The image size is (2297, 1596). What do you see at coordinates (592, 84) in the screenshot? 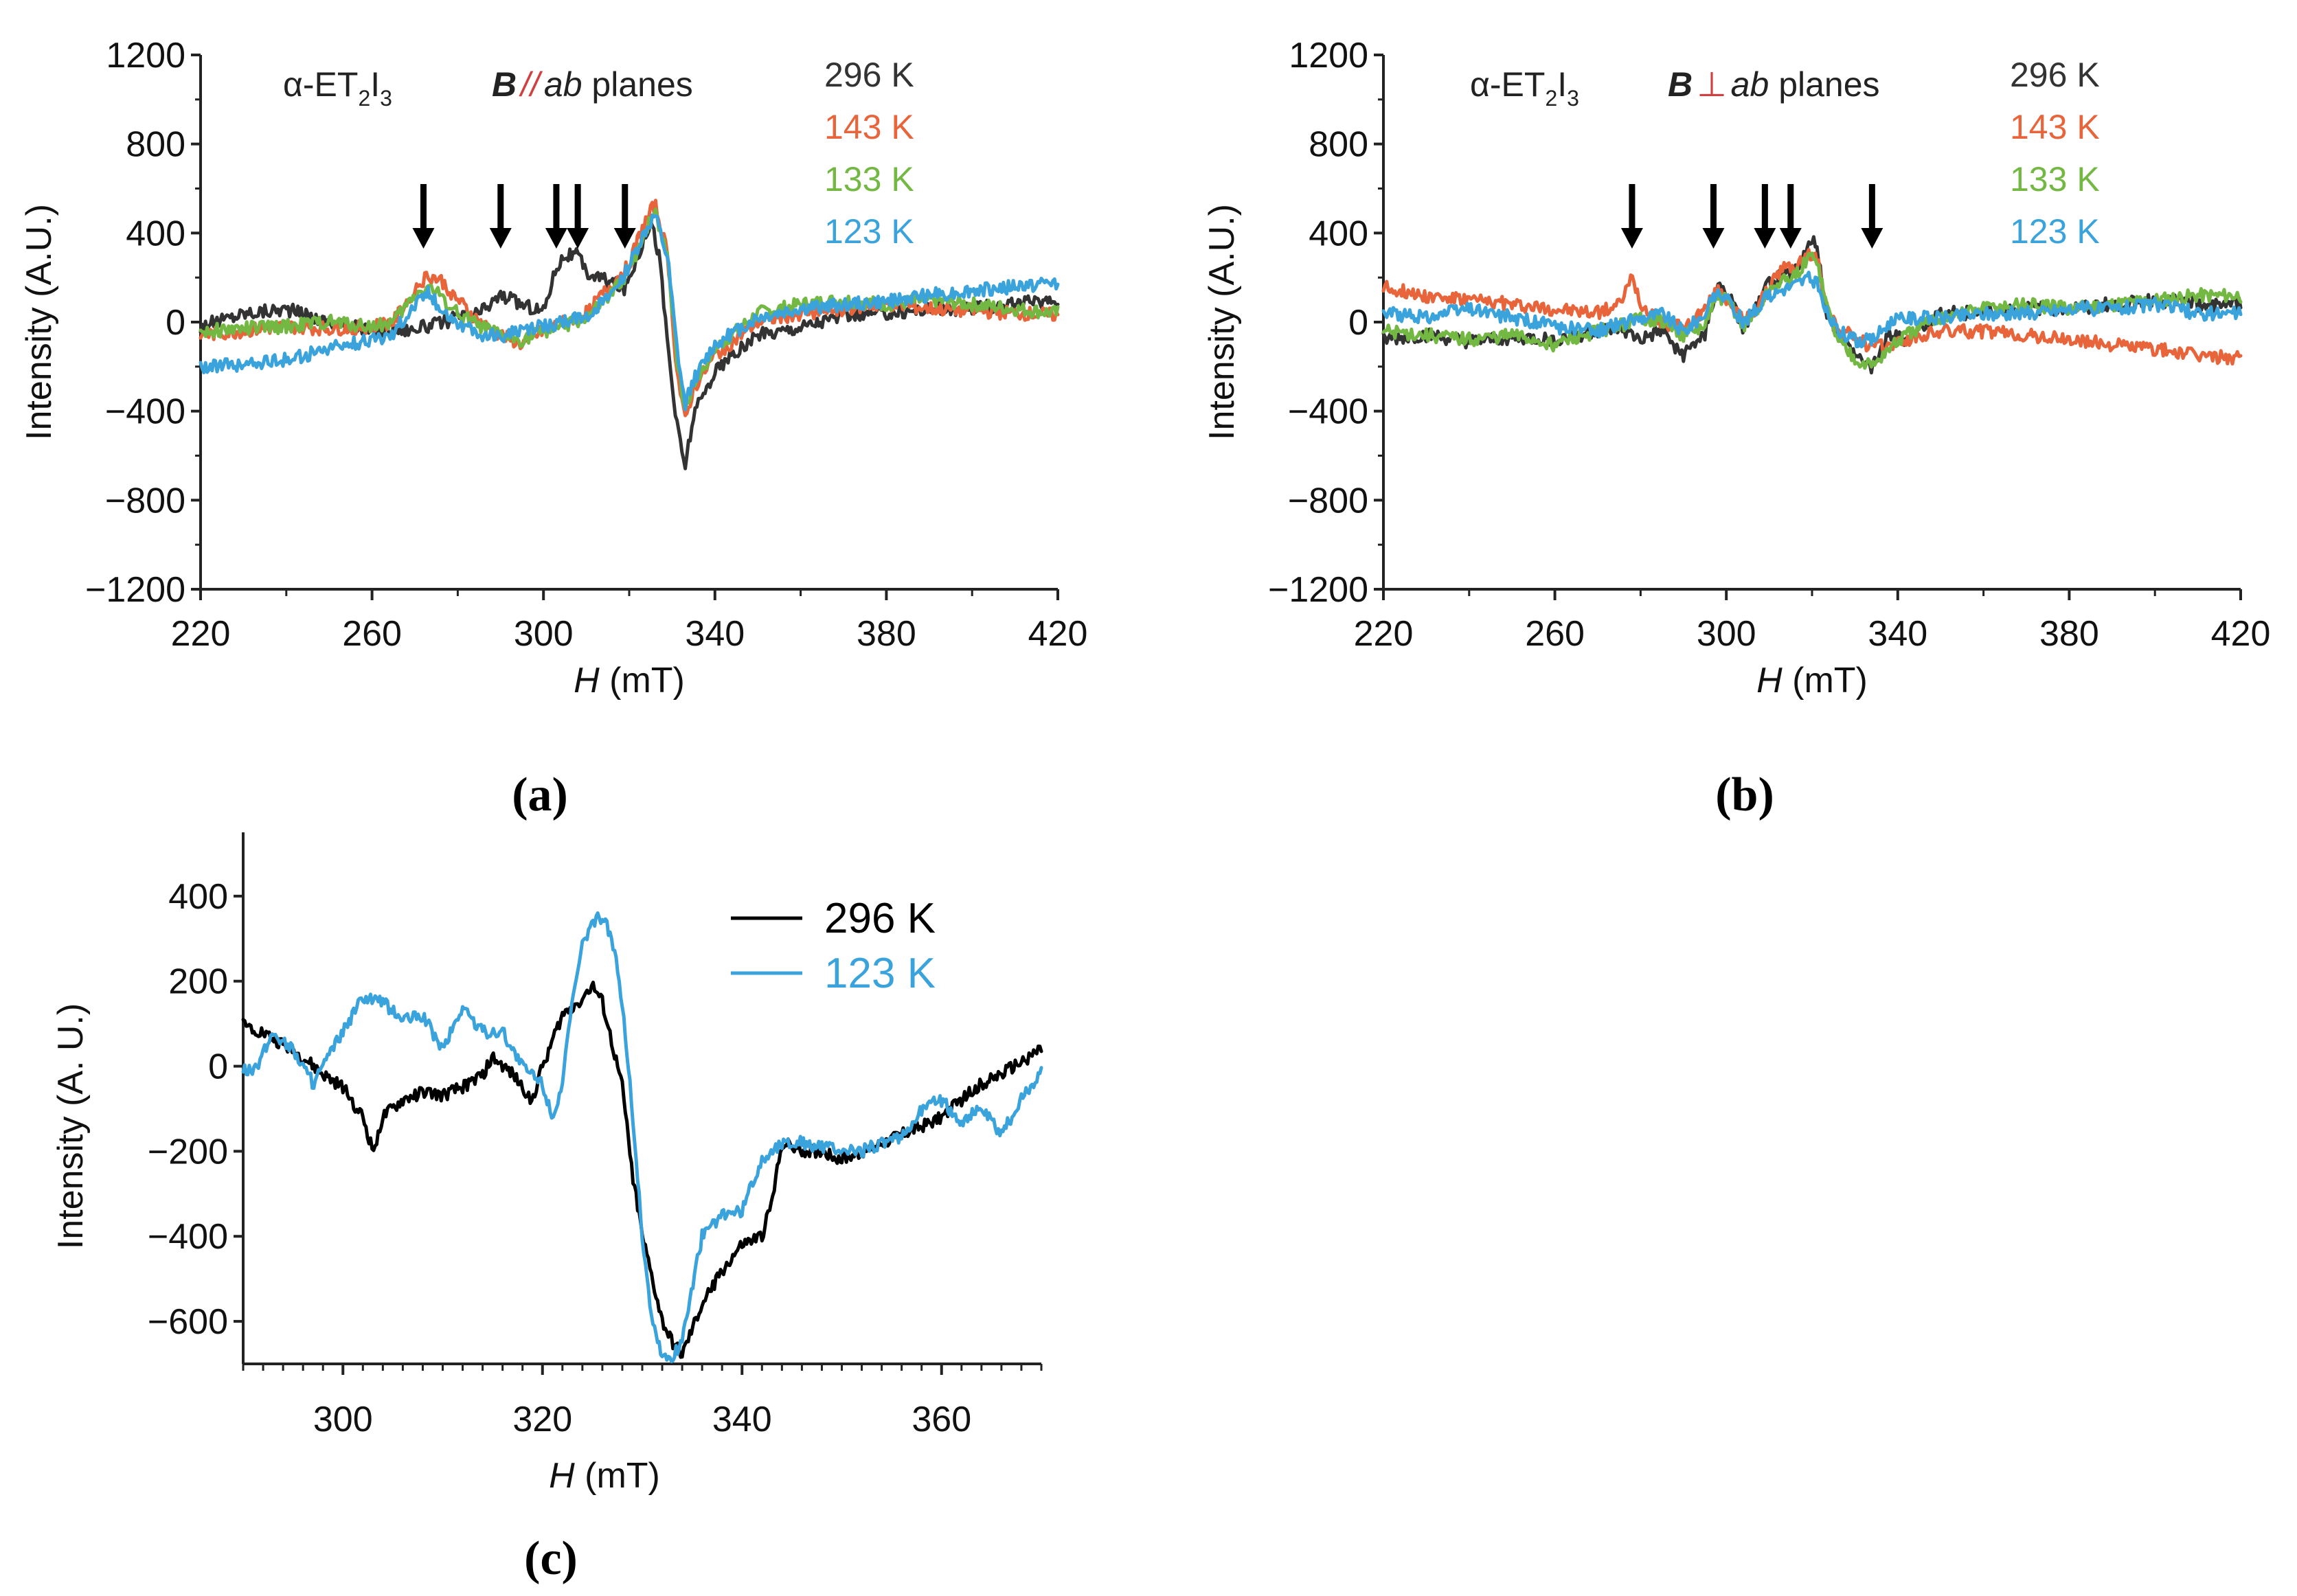
I see `field-orientation-label: B//ab planes` at bounding box center [592, 84].